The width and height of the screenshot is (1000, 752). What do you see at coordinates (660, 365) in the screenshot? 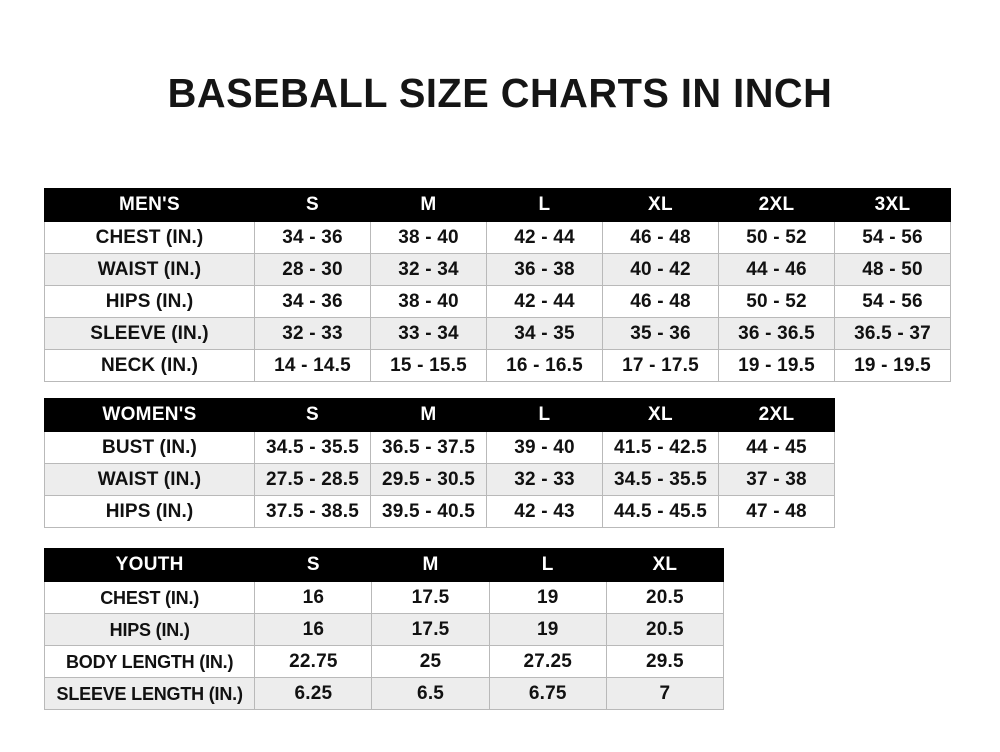
I see `cell-value: 17 - 17.5` at bounding box center [660, 365].